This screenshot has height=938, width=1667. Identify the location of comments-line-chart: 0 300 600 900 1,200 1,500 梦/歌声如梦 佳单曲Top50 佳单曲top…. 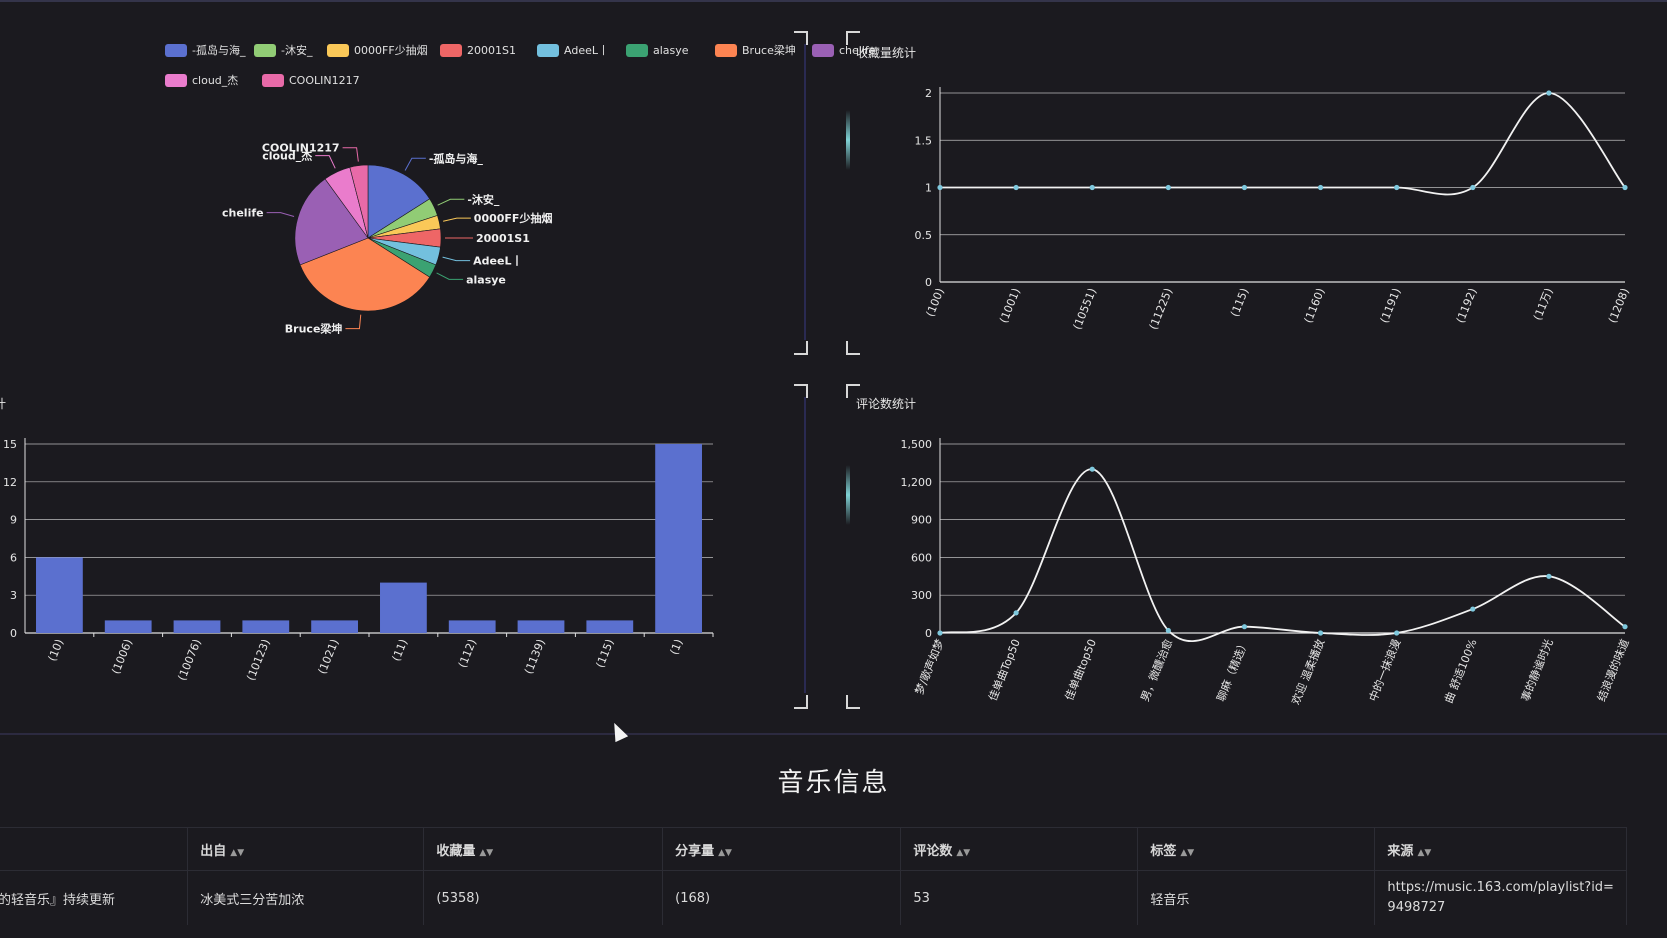
(1266, 572).